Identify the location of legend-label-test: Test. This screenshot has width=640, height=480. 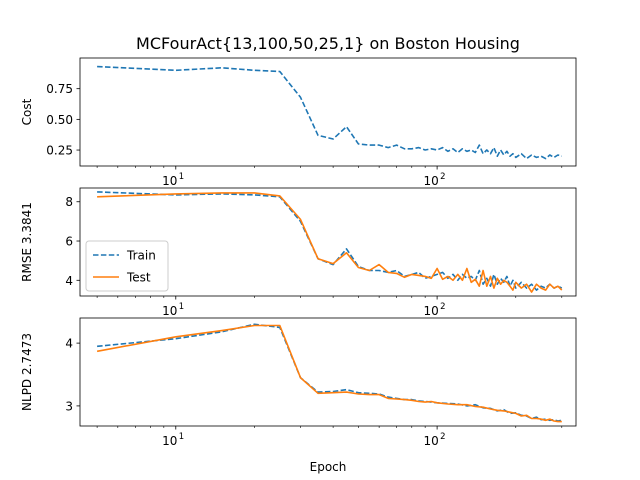
(138, 278).